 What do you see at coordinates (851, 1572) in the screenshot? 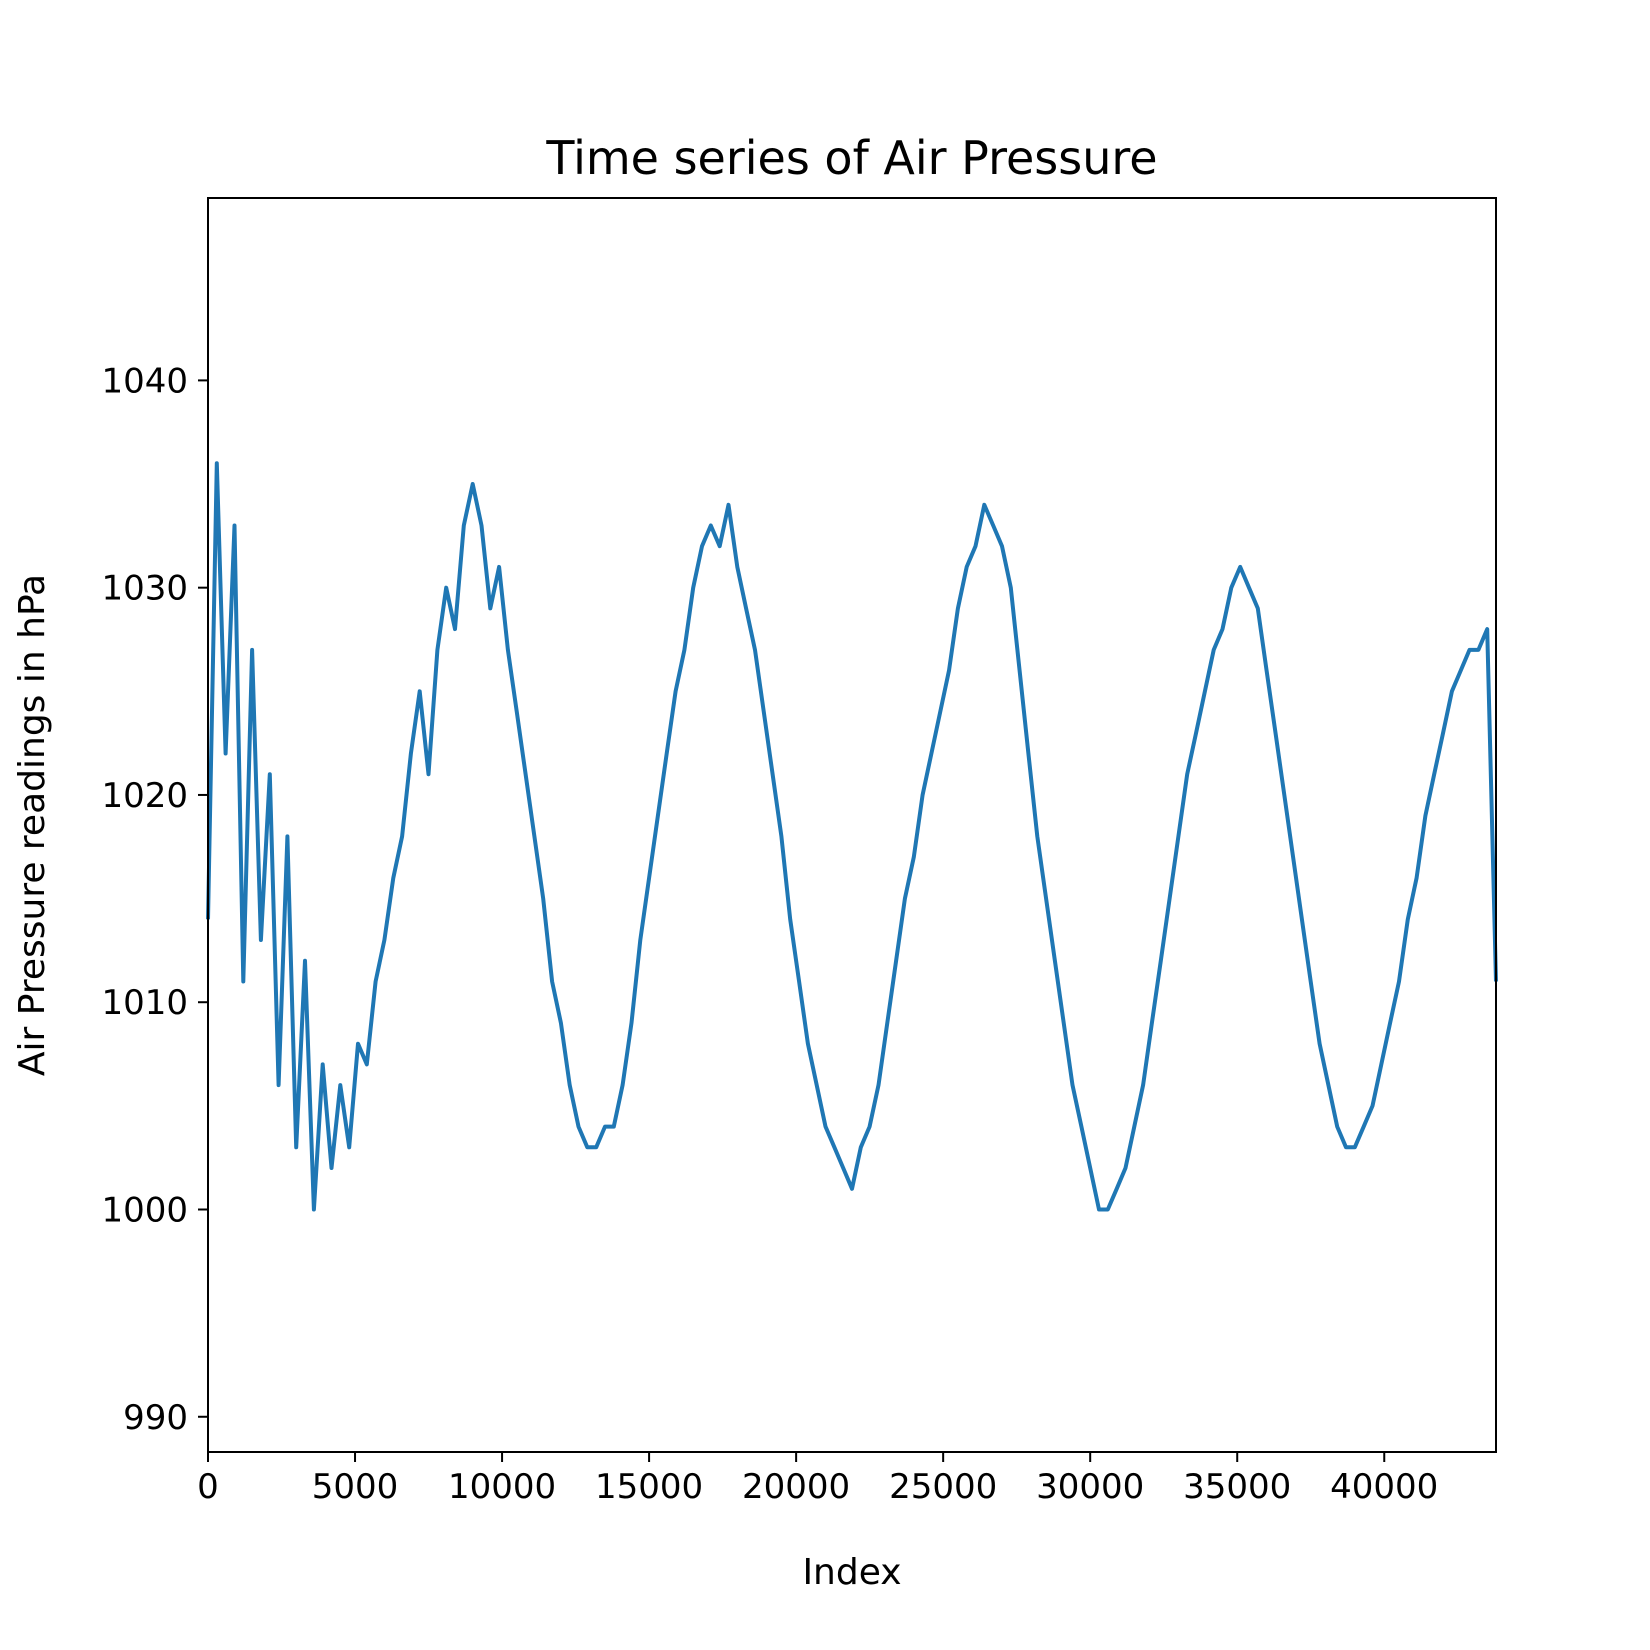
I see `x-axis-label: Index` at bounding box center [851, 1572].